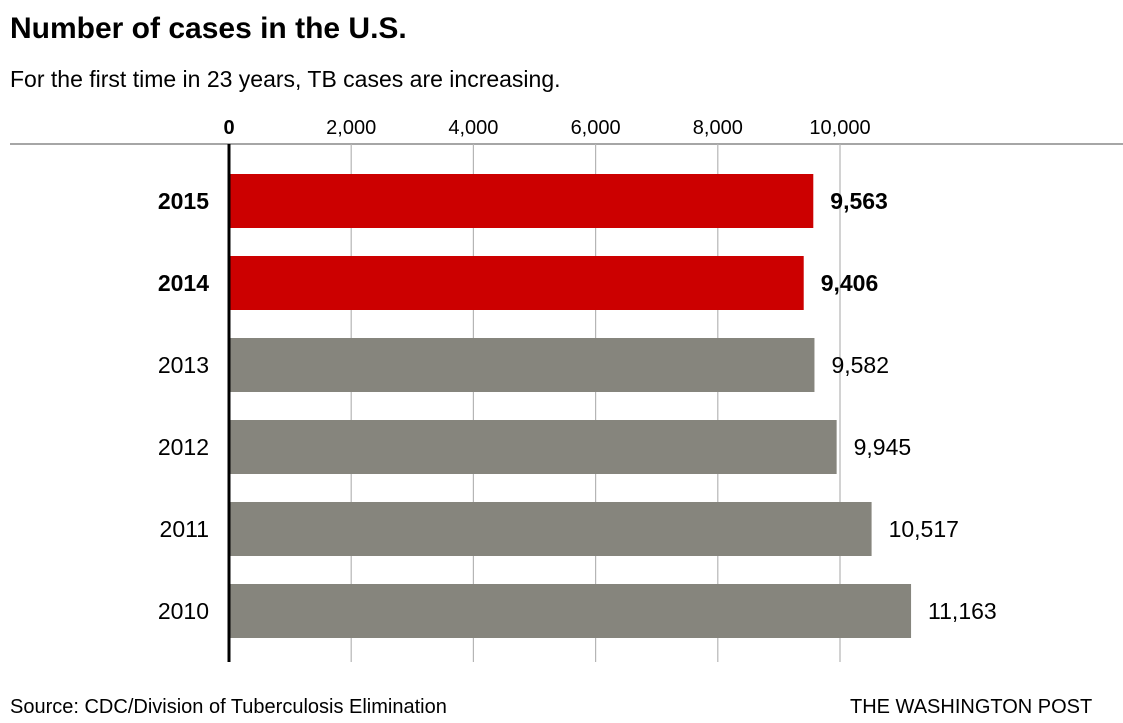 The height and width of the screenshot is (723, 1123). Describe the element at coordinates (522, 365) in the screenshot. I see `bar-2013` at that location.